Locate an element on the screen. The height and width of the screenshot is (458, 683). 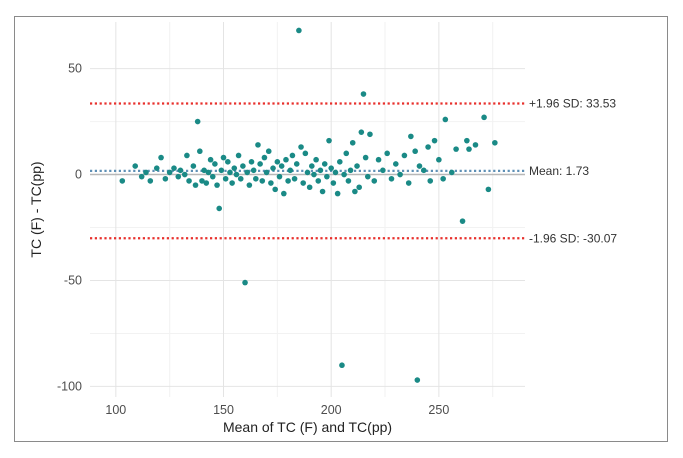
y-tick-label: -100 is located at coordinates (69, 386).